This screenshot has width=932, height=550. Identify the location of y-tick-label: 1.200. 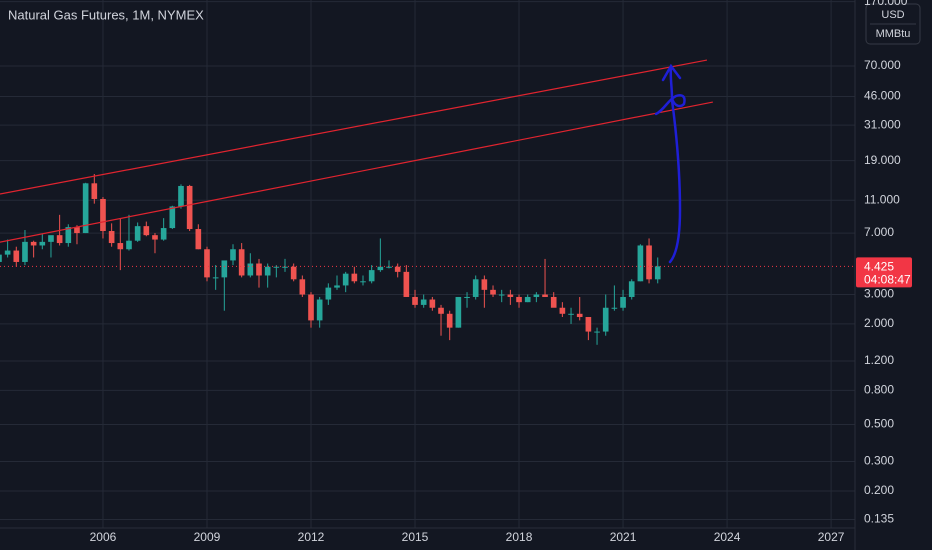
(879, 360).